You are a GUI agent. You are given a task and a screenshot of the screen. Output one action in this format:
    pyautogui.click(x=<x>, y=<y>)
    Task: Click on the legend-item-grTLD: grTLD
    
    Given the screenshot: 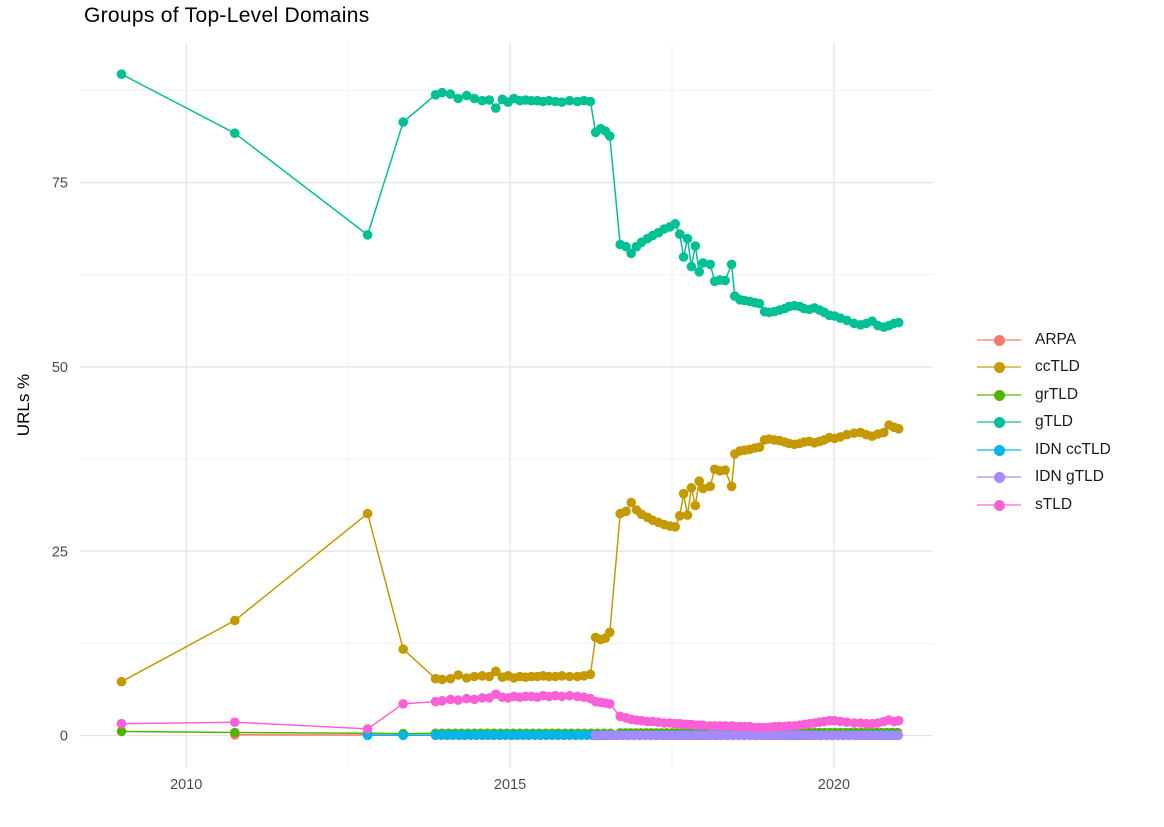 What is the action you would take?
    pyautogui.click(x=1044, y=395)
    